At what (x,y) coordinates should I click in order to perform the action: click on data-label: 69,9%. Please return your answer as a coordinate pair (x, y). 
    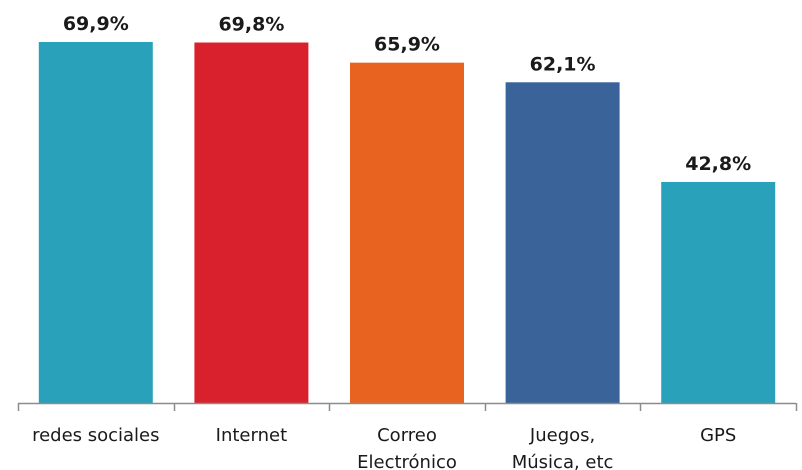
    Looking at the image, I should click on (96, 24).